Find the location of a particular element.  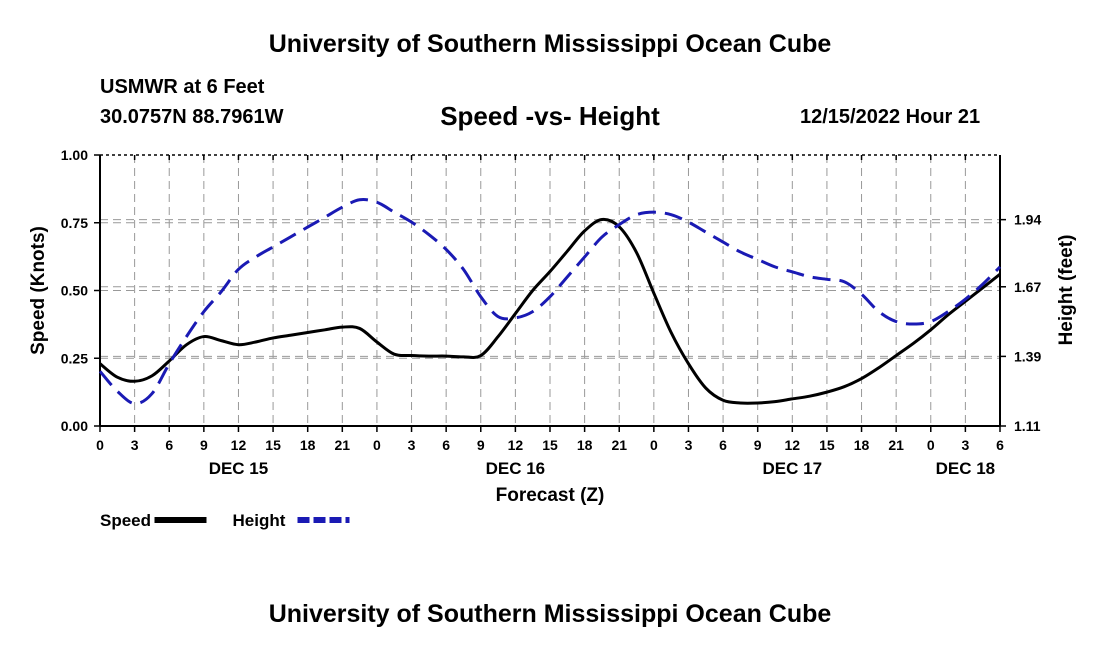

y-axis-title-left: Speed (Knots) is located at coordinates (38, 290).